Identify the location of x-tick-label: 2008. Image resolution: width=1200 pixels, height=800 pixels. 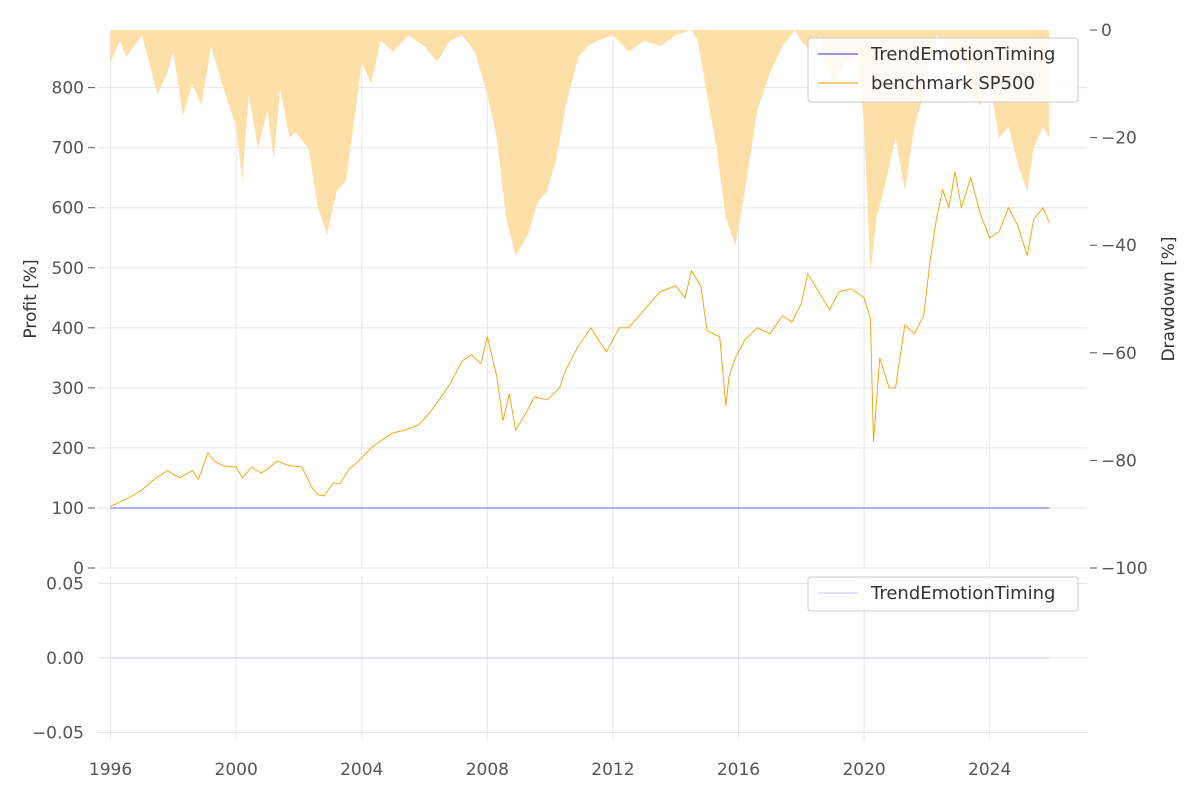
(487, 770).